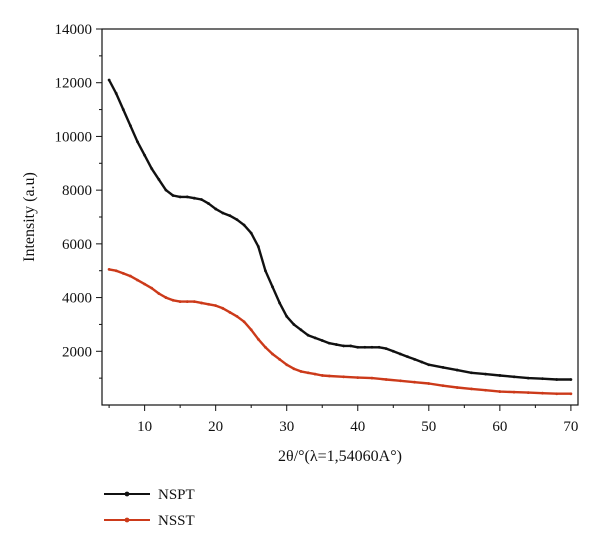 The image size is (600, 553). What do you see at coordinates (77, 191) in the screenshot?
I see `y-tick-label: 8000` at bounding box center [77, 191].